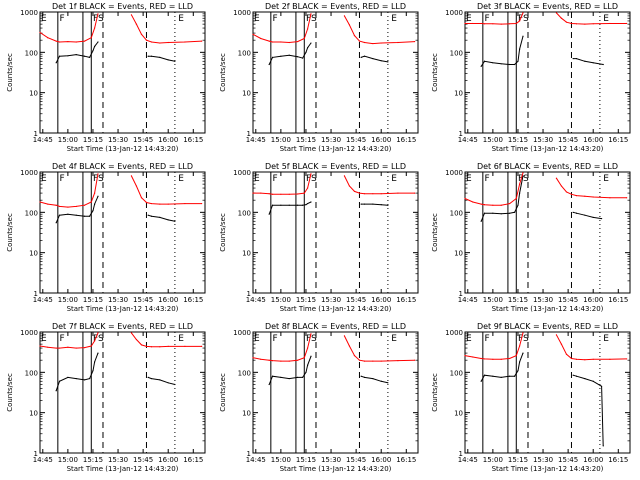  I want to click on x-tick-label: 15:30, so click(543, 300).